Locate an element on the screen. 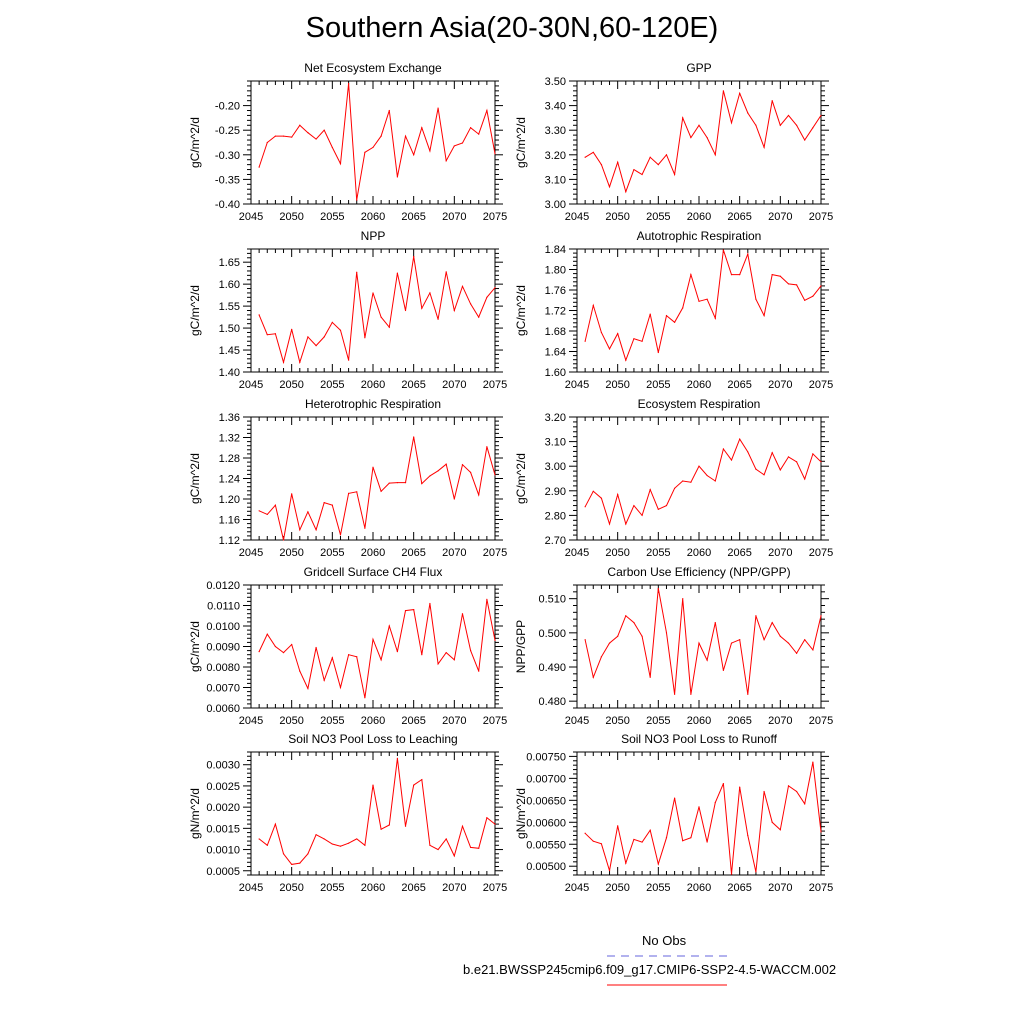  y-tick-label: -0.30 is located at coordinates (227, 156).